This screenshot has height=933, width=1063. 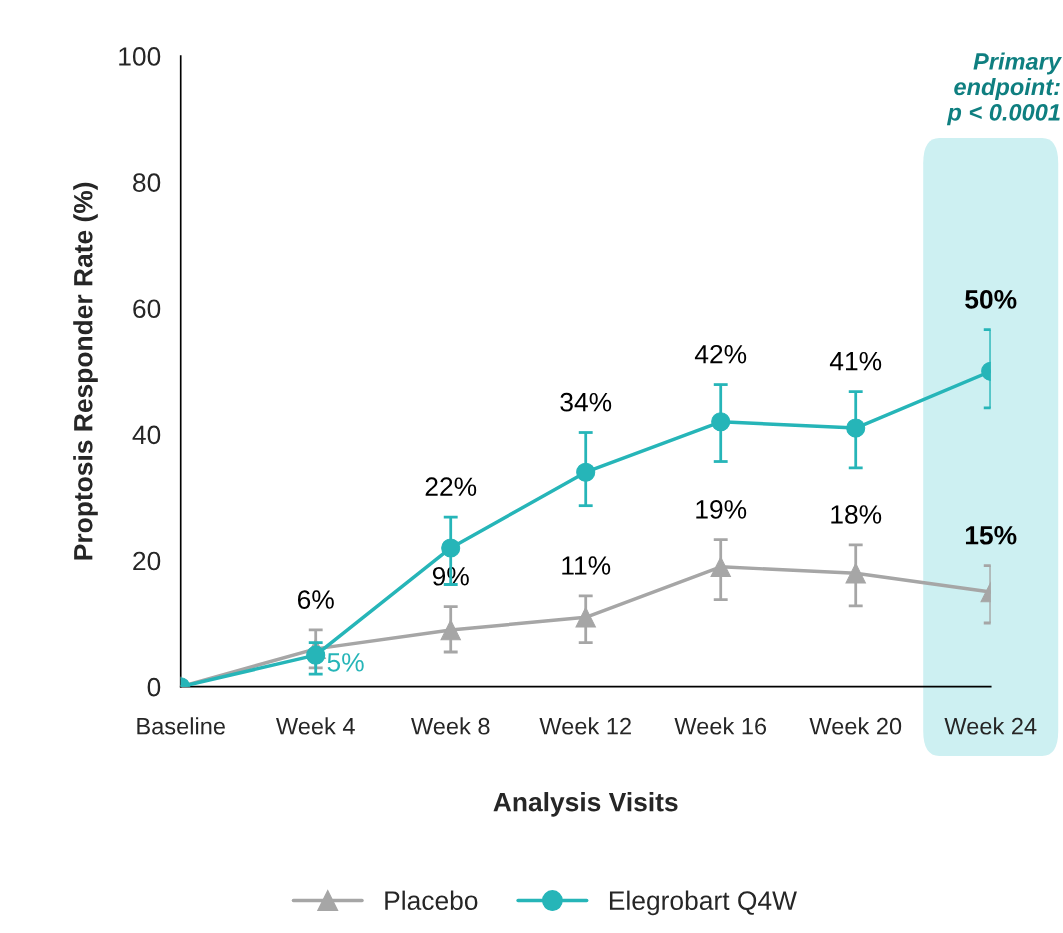 What do you see at coordinates (990, 726) in the screenshot?
I see `x-tick-label: Week 24` at bounding box center [990, 726].